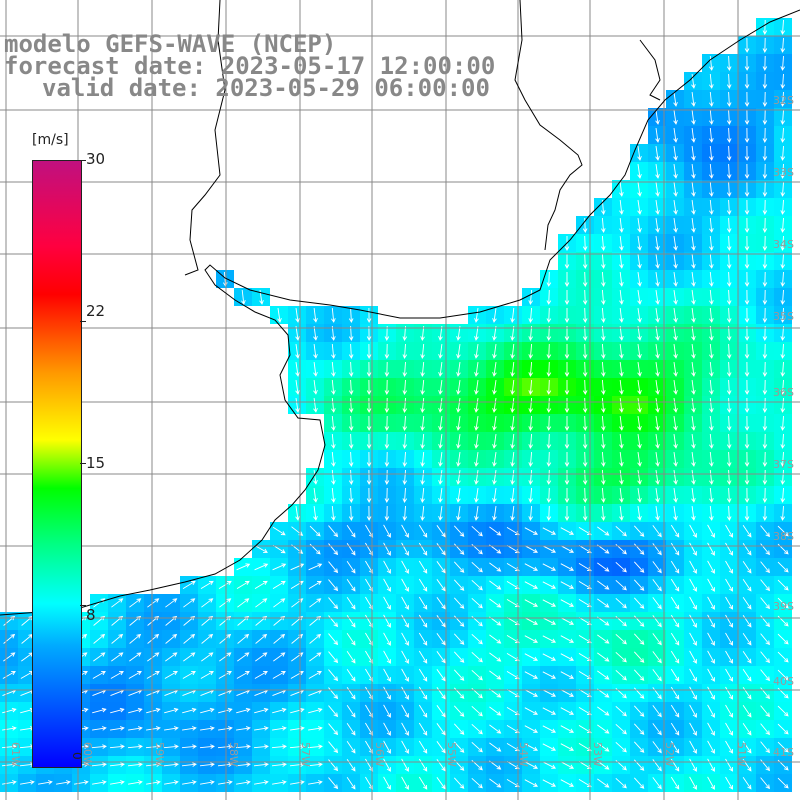 Image resolution: width=800 pixels, height=800 pixels. Describe the element at coordinates (250, 66) in the screenshot. I see `forecast-date: forecast date: 2023-05-17 12:00:00` at that location.